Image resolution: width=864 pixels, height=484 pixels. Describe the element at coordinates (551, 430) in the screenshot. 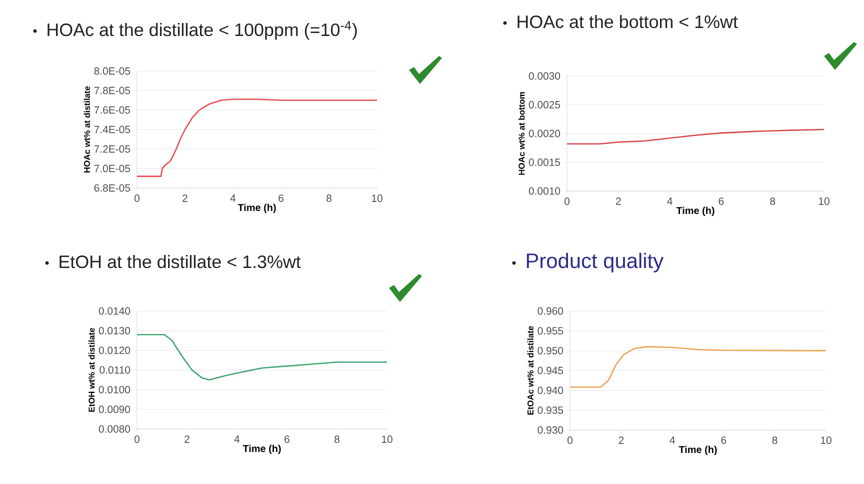

I see `y-tick-label: 0.930` at that location.